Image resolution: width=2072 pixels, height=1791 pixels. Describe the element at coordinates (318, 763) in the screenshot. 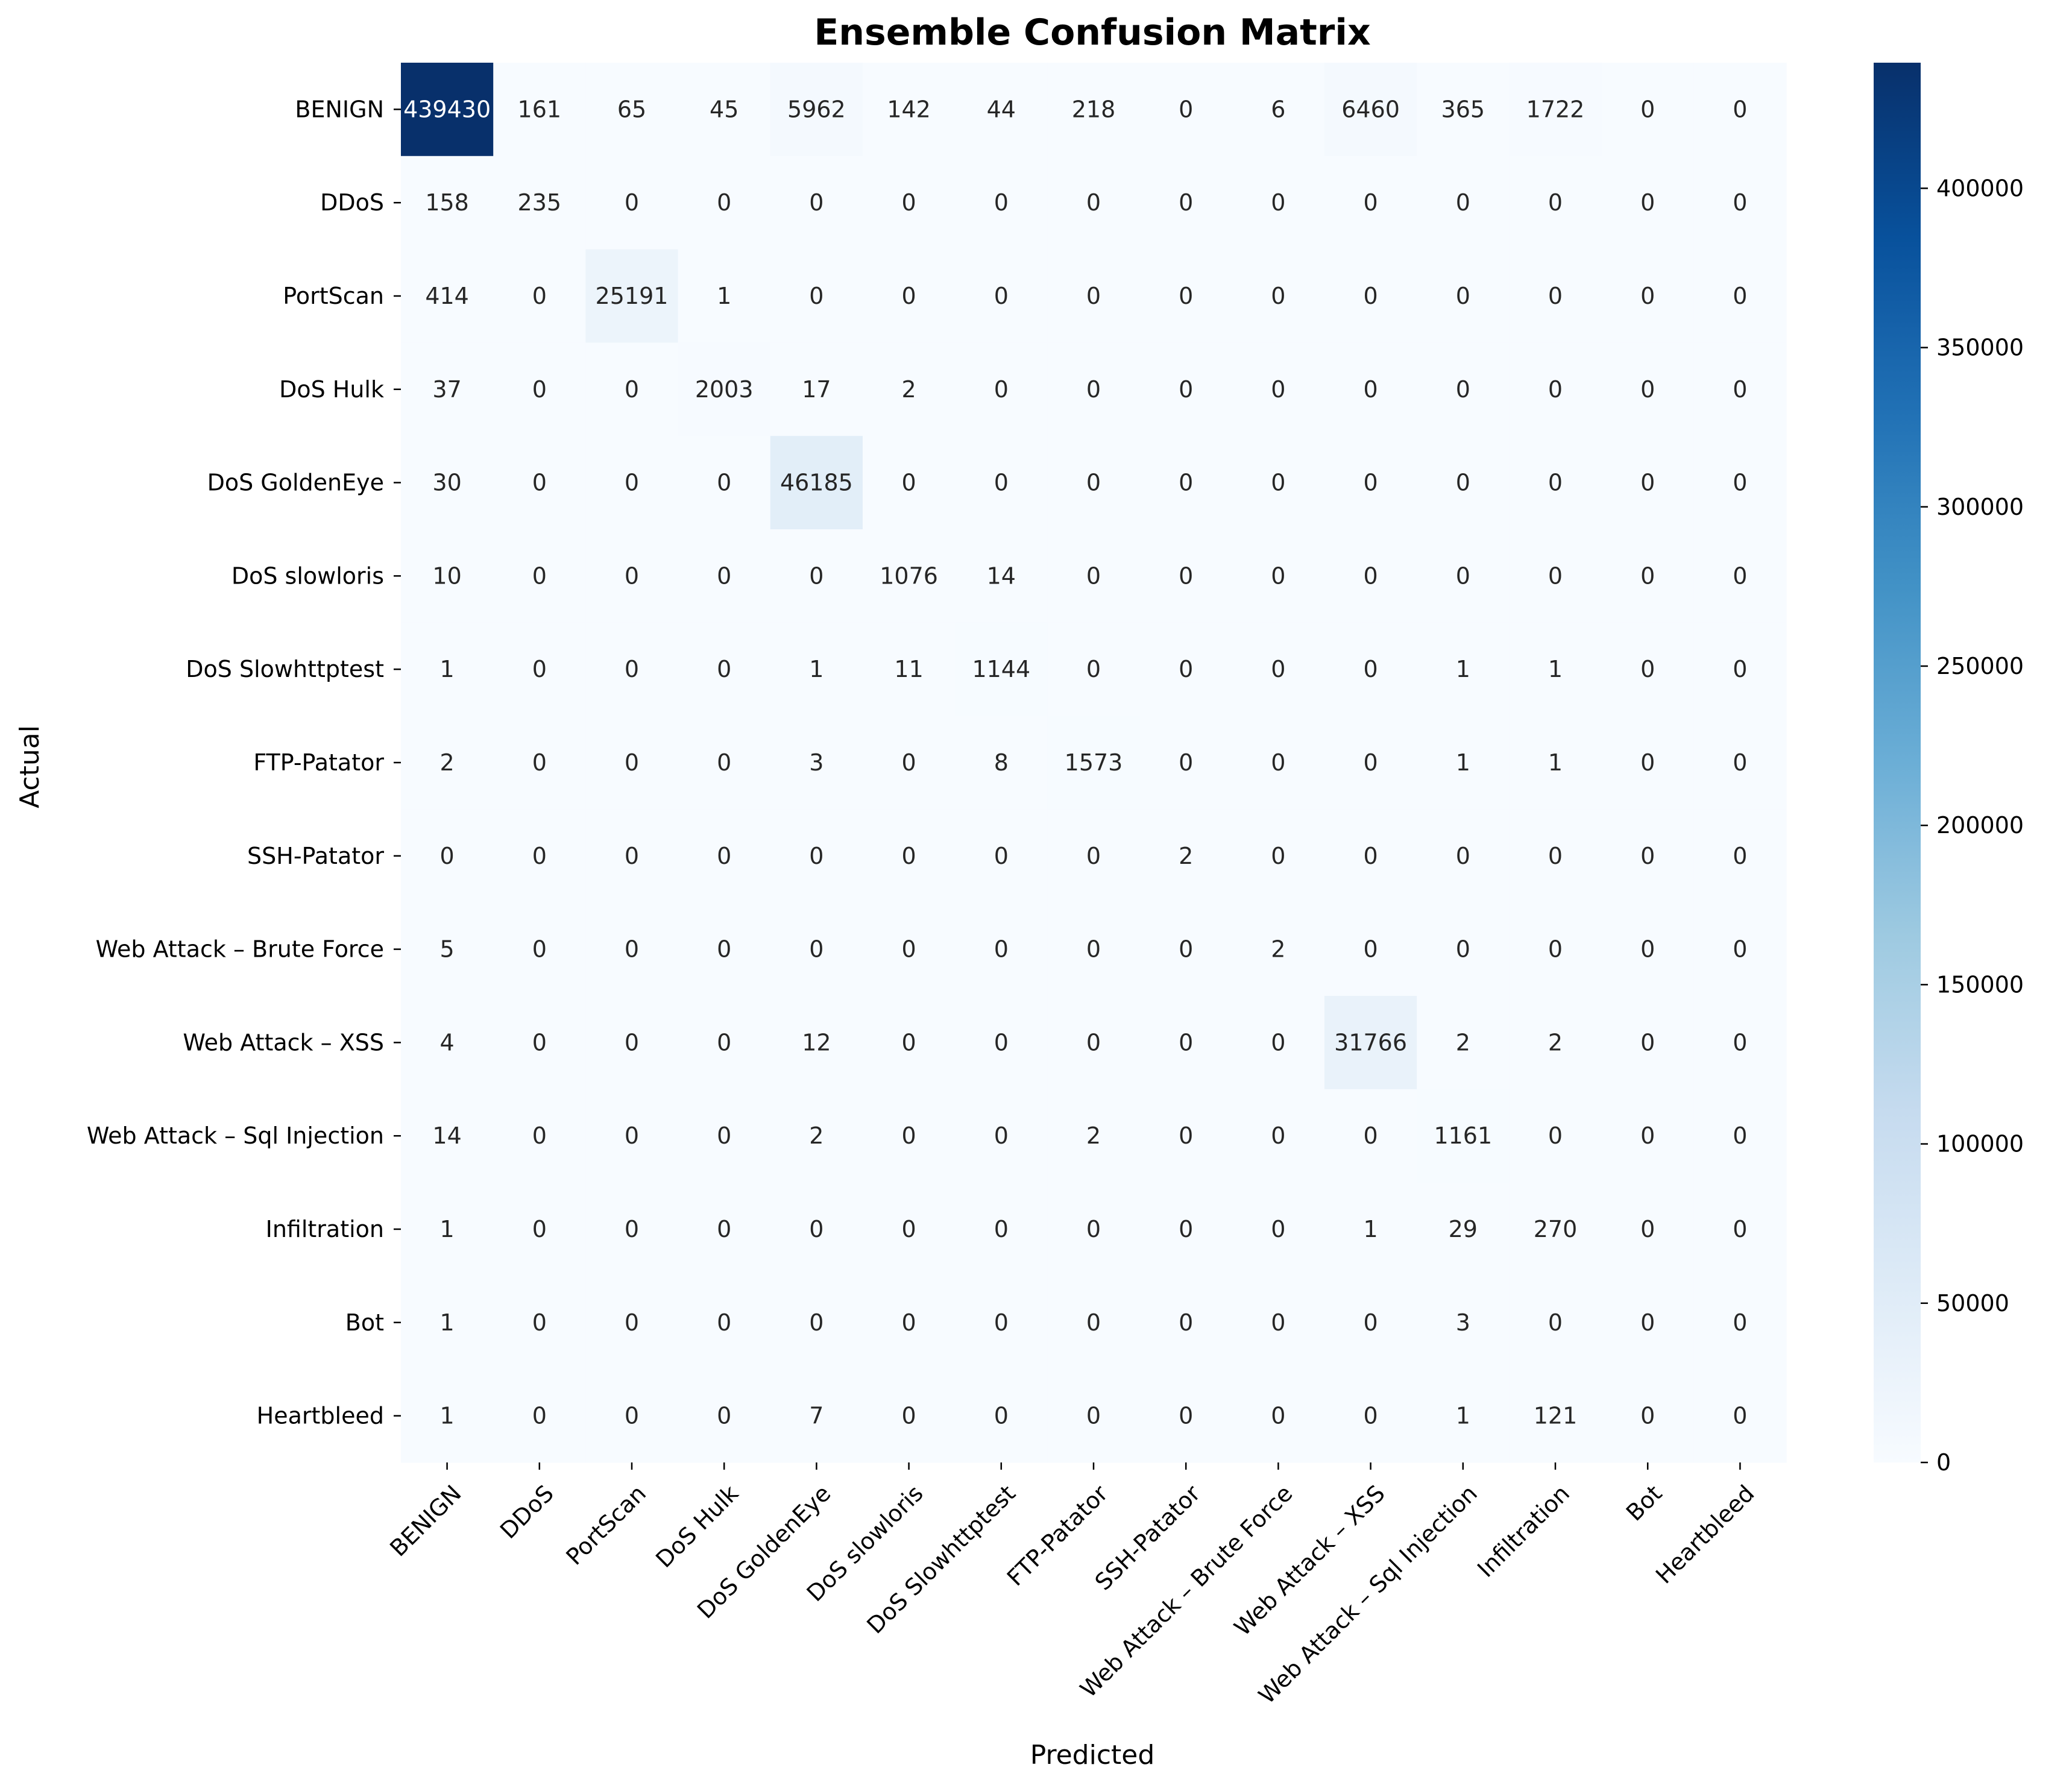

I see `y-tick-label: FTP-Patator` at that location.